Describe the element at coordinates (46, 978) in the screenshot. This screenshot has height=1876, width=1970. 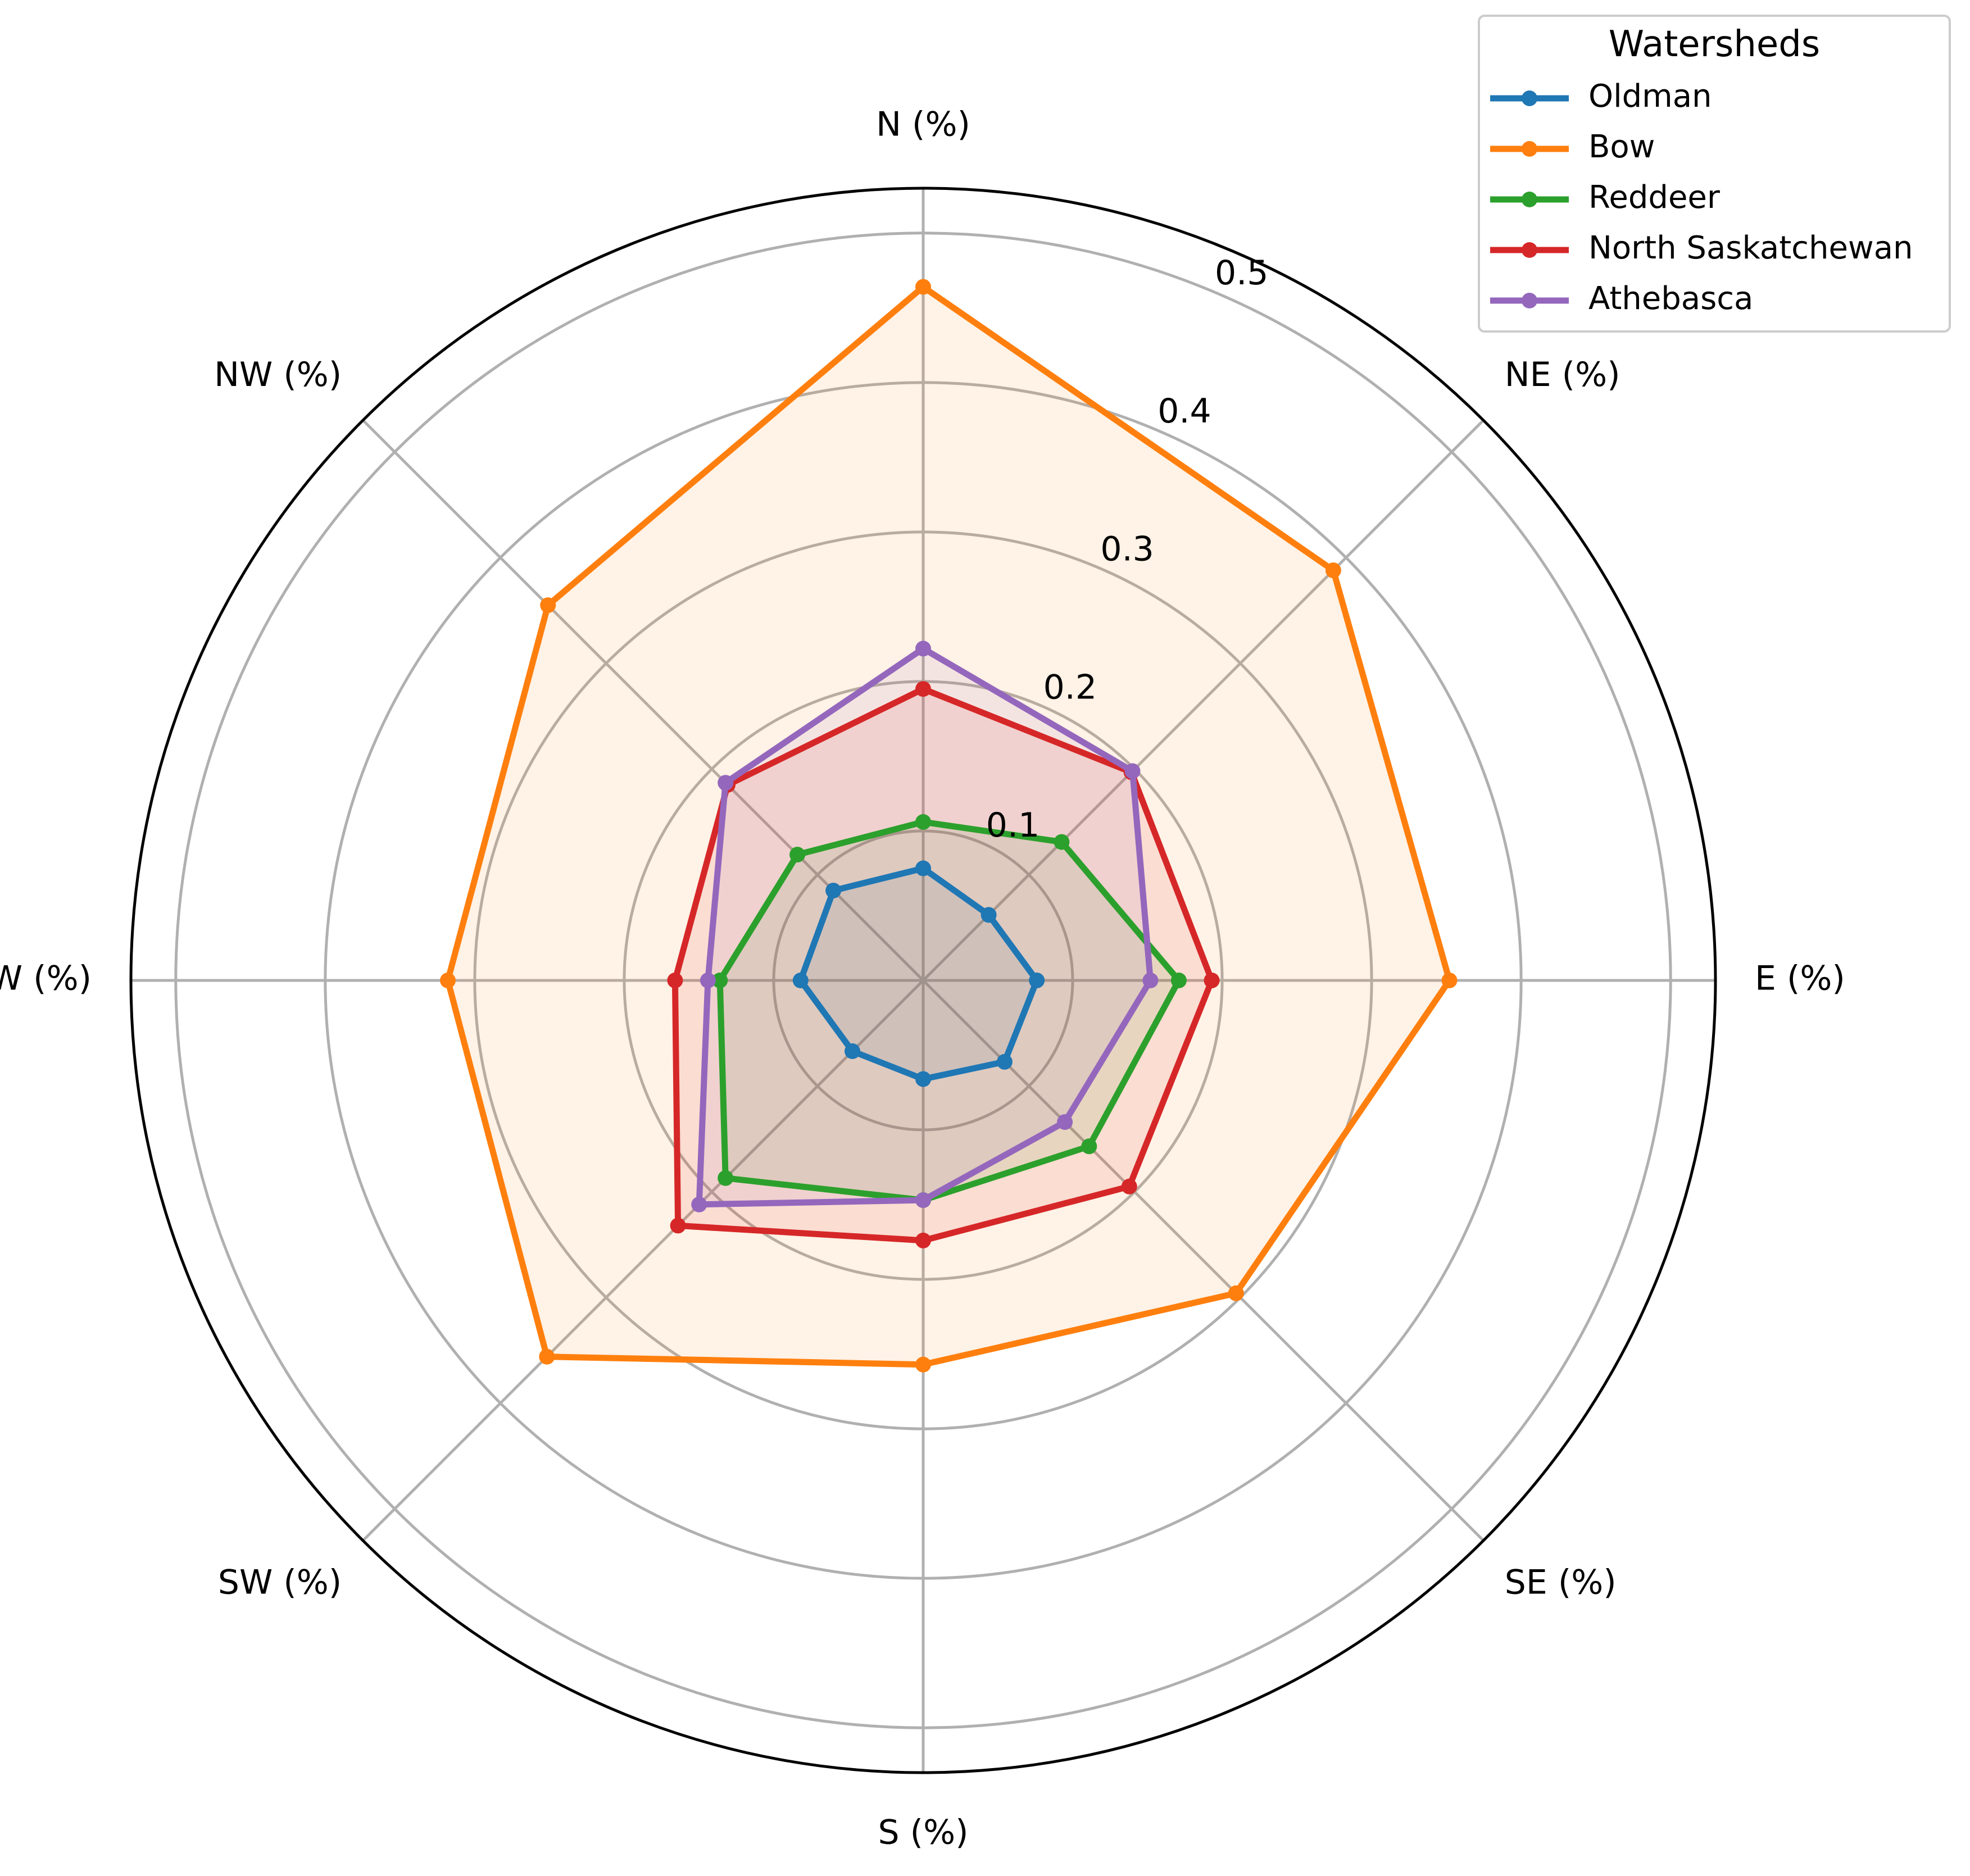
I see `category-label-w: W (%)` at that location.